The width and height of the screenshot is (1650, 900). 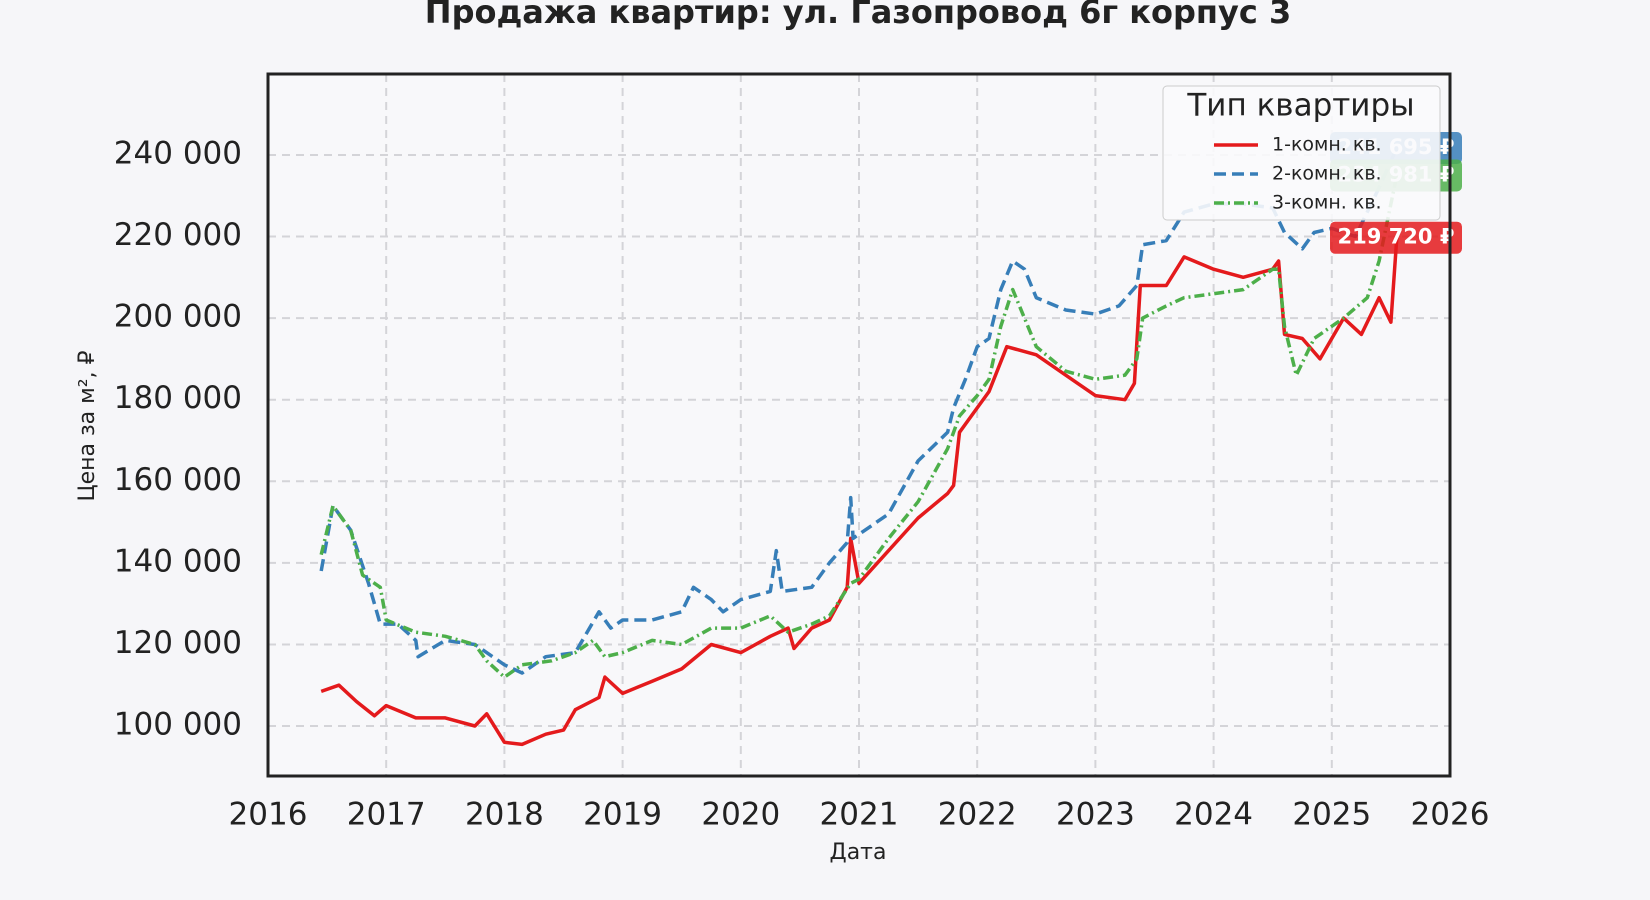 What do you see at coordinates (504, 815) in the screenshot?
I see `x-tick-label: 2018` at bounding box center [504, 815].